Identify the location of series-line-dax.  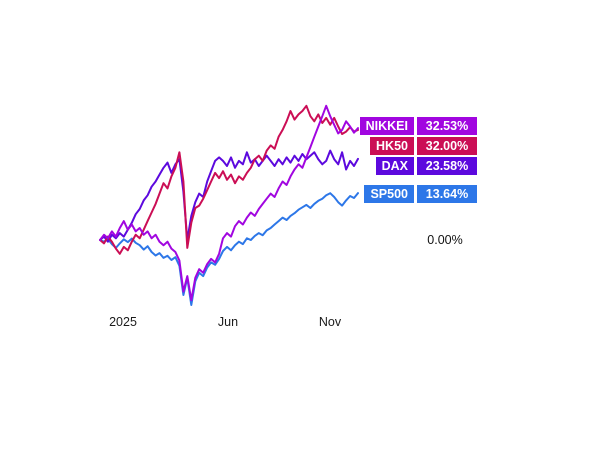
(229, 196).